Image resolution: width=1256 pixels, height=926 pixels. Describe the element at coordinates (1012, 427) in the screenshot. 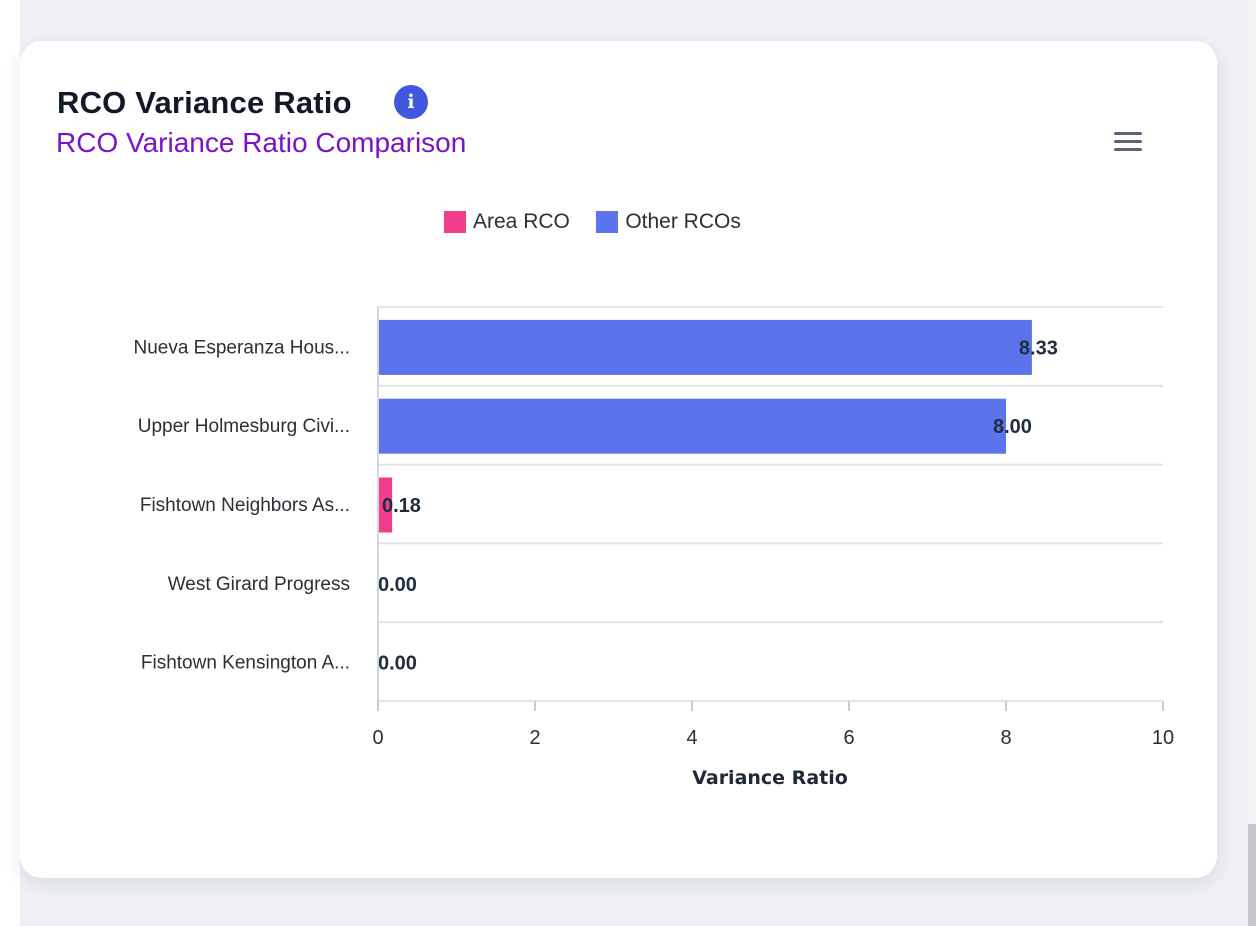

I see `data-label: 8.00` at that location.